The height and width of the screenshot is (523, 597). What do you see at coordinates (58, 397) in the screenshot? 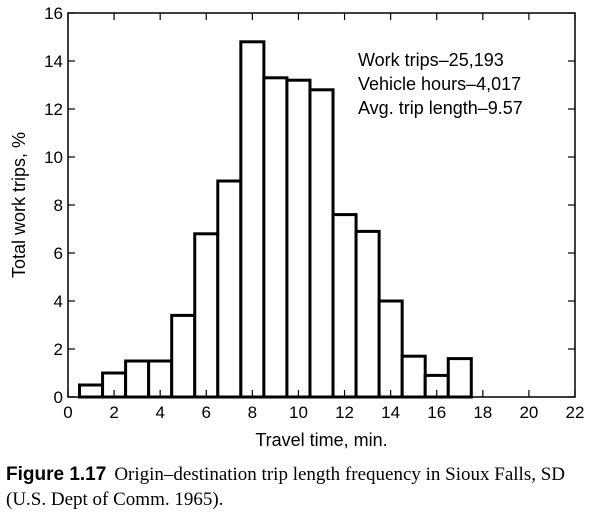
I see `y-tick-label: 0` at bounding box center [58, 397].